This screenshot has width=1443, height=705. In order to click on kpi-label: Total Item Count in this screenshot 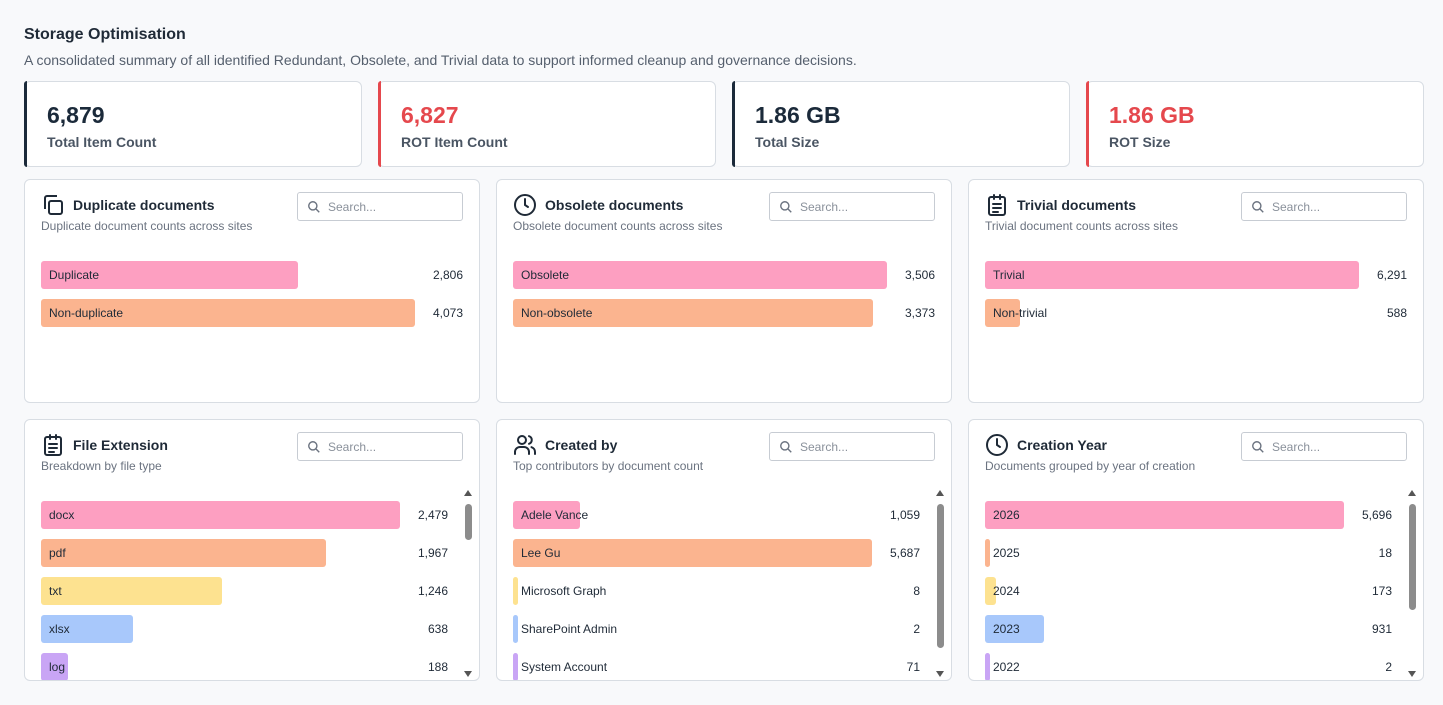, I will do `click(102, 142)`.